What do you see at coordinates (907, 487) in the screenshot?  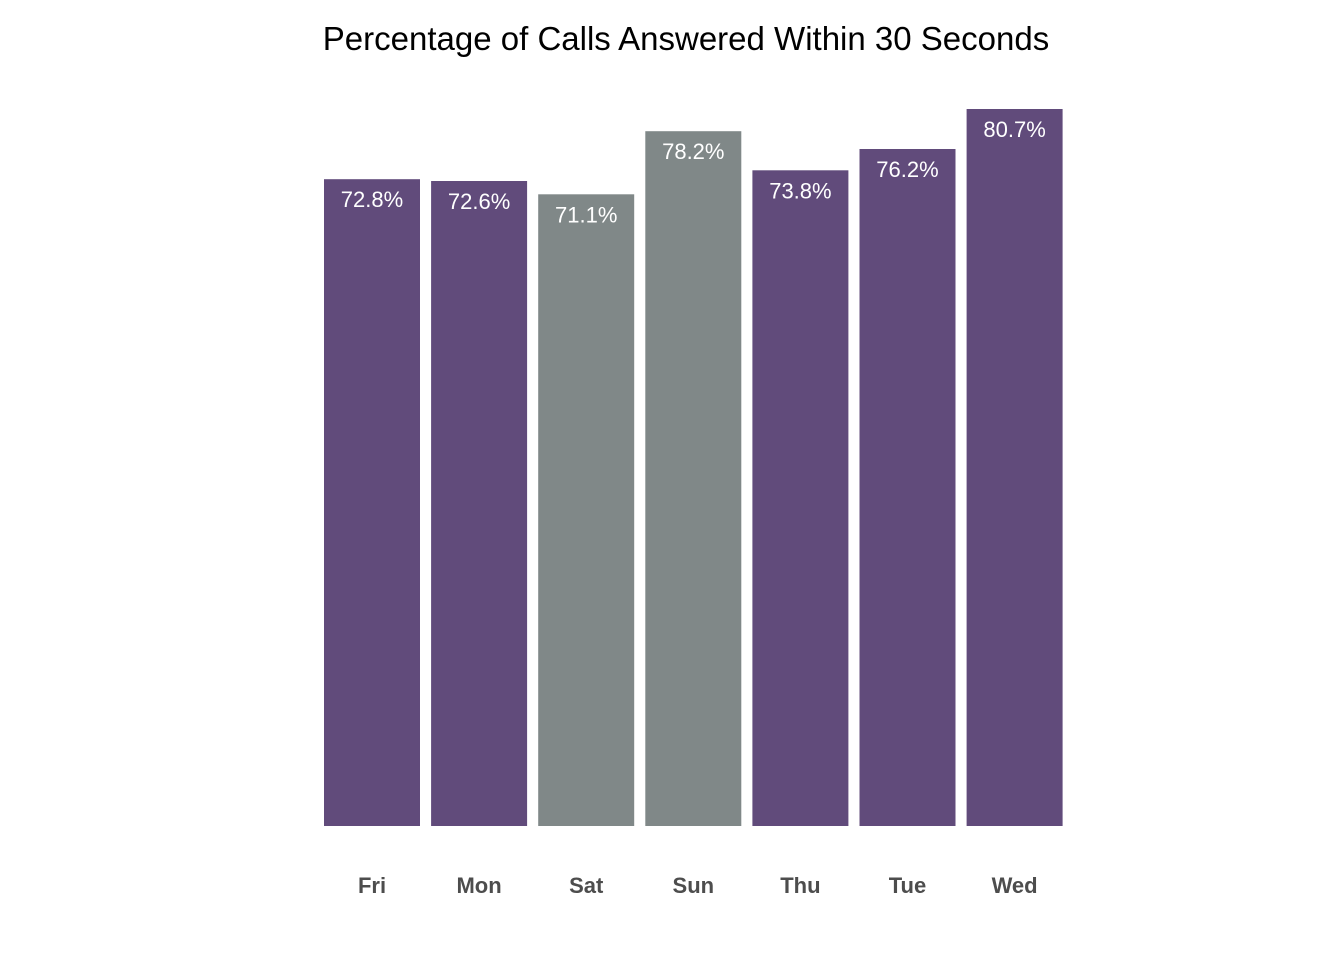 I see `bar-tue` at bounding box center [907, 487].